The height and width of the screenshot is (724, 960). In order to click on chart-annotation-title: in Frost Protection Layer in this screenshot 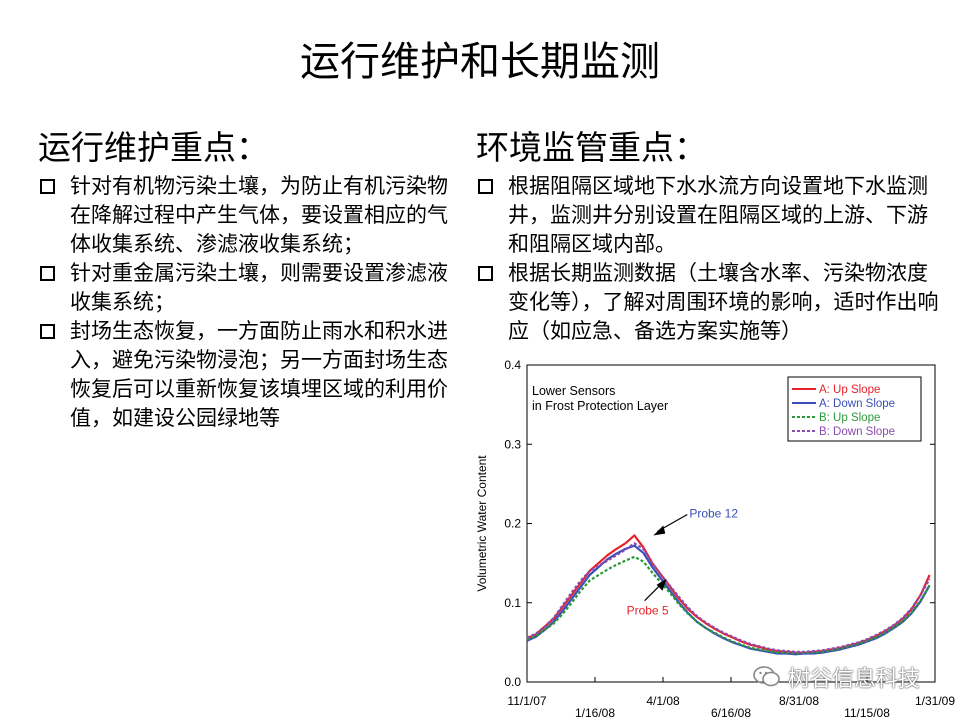, I will do `click(600, 406)`.